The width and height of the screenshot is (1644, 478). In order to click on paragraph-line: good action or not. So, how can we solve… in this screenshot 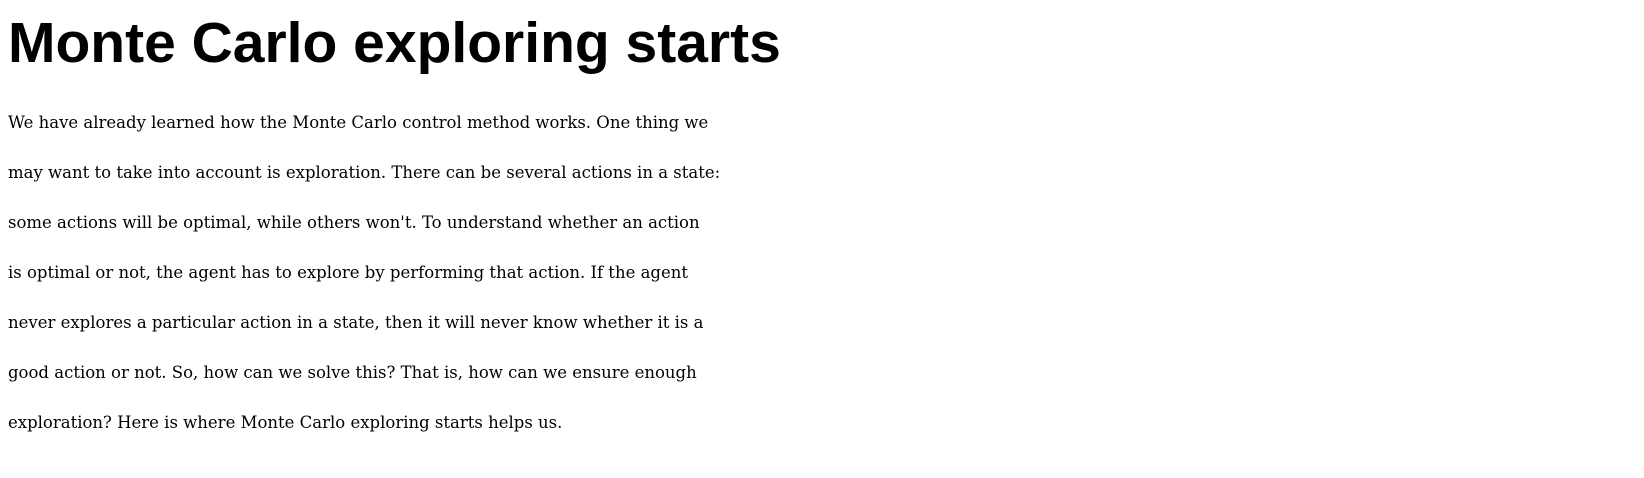, I will do `click(352, 372)`.